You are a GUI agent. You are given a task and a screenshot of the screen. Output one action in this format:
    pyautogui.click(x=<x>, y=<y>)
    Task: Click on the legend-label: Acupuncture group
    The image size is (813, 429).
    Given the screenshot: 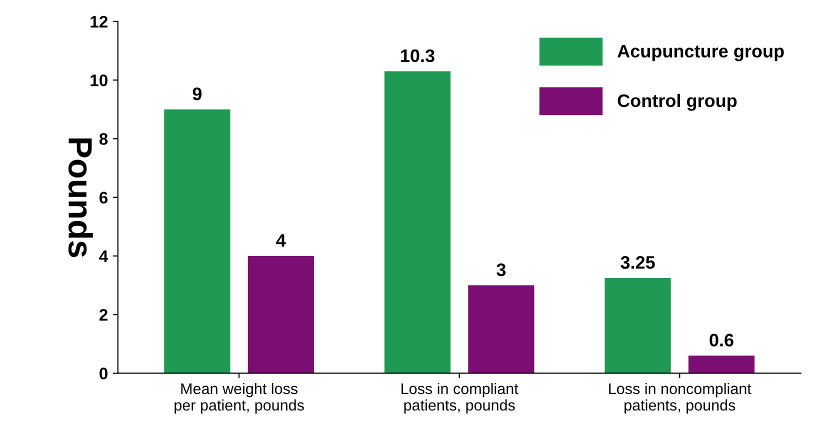 What is the action you would take?
    pyautogui.click(x=701, y=53)
    